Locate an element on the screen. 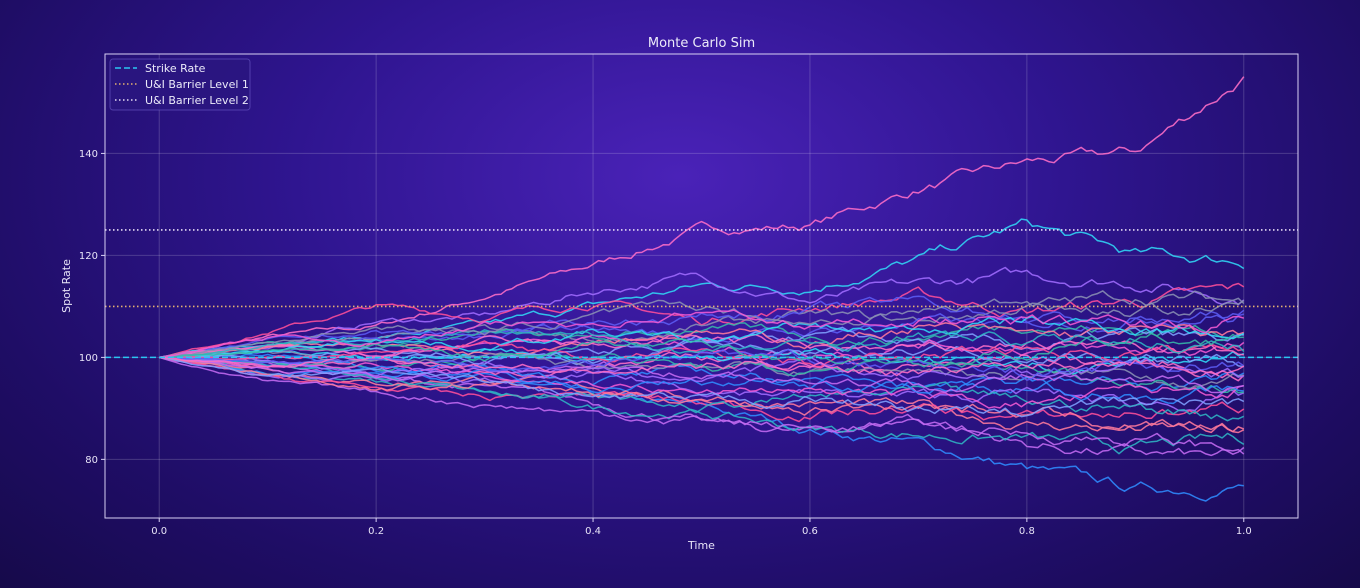  y-tick-label: 120 is located at coordinates (88, 256).